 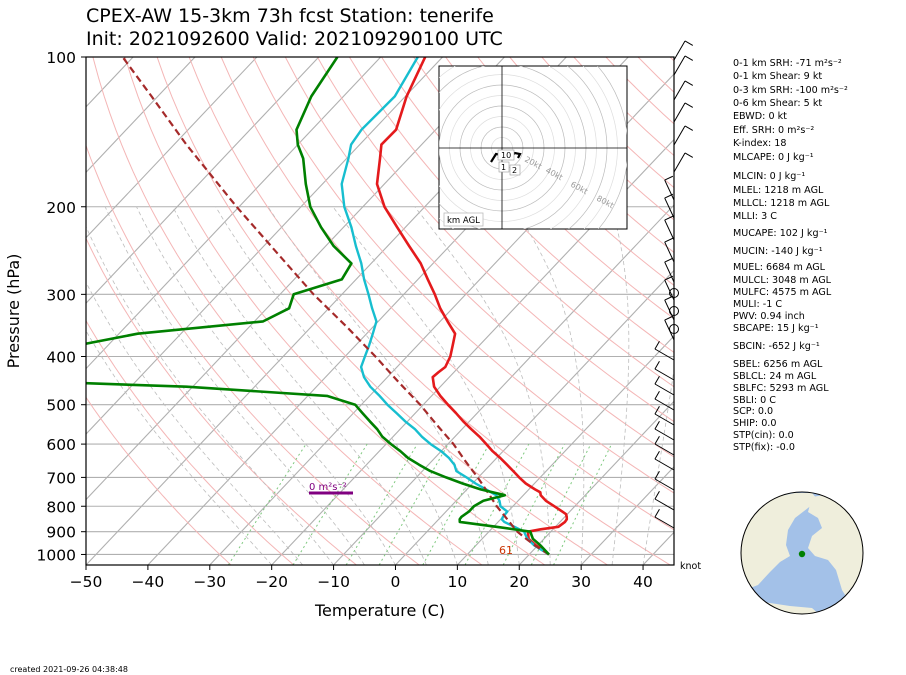 What do you see at coordinates (782, 292) in the screenshot?
I see `index-line: MULFC: 4575 m AGL` at bounding box center [782, 292].